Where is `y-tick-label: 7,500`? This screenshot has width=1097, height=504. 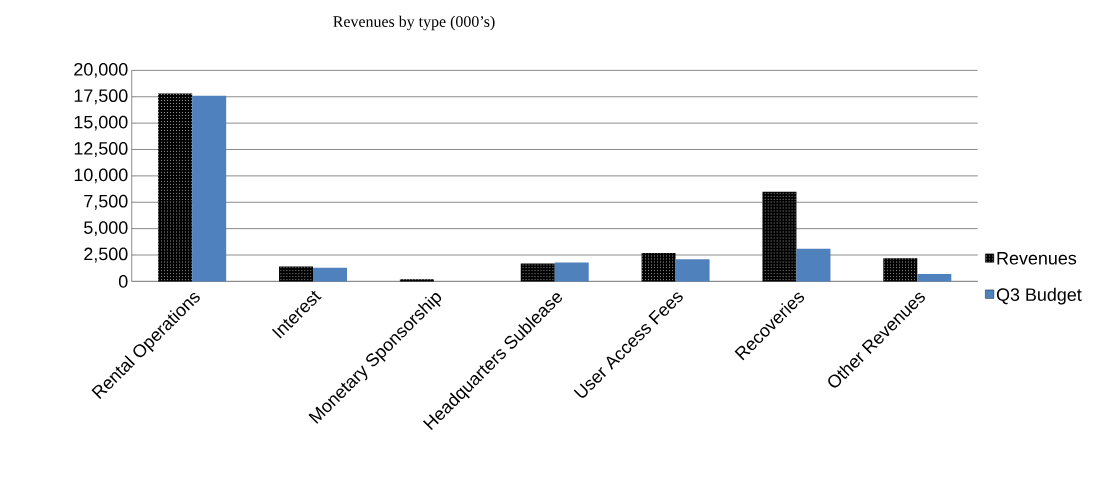
y-tick-label: 7,500 is located at coordinates (106, 202).